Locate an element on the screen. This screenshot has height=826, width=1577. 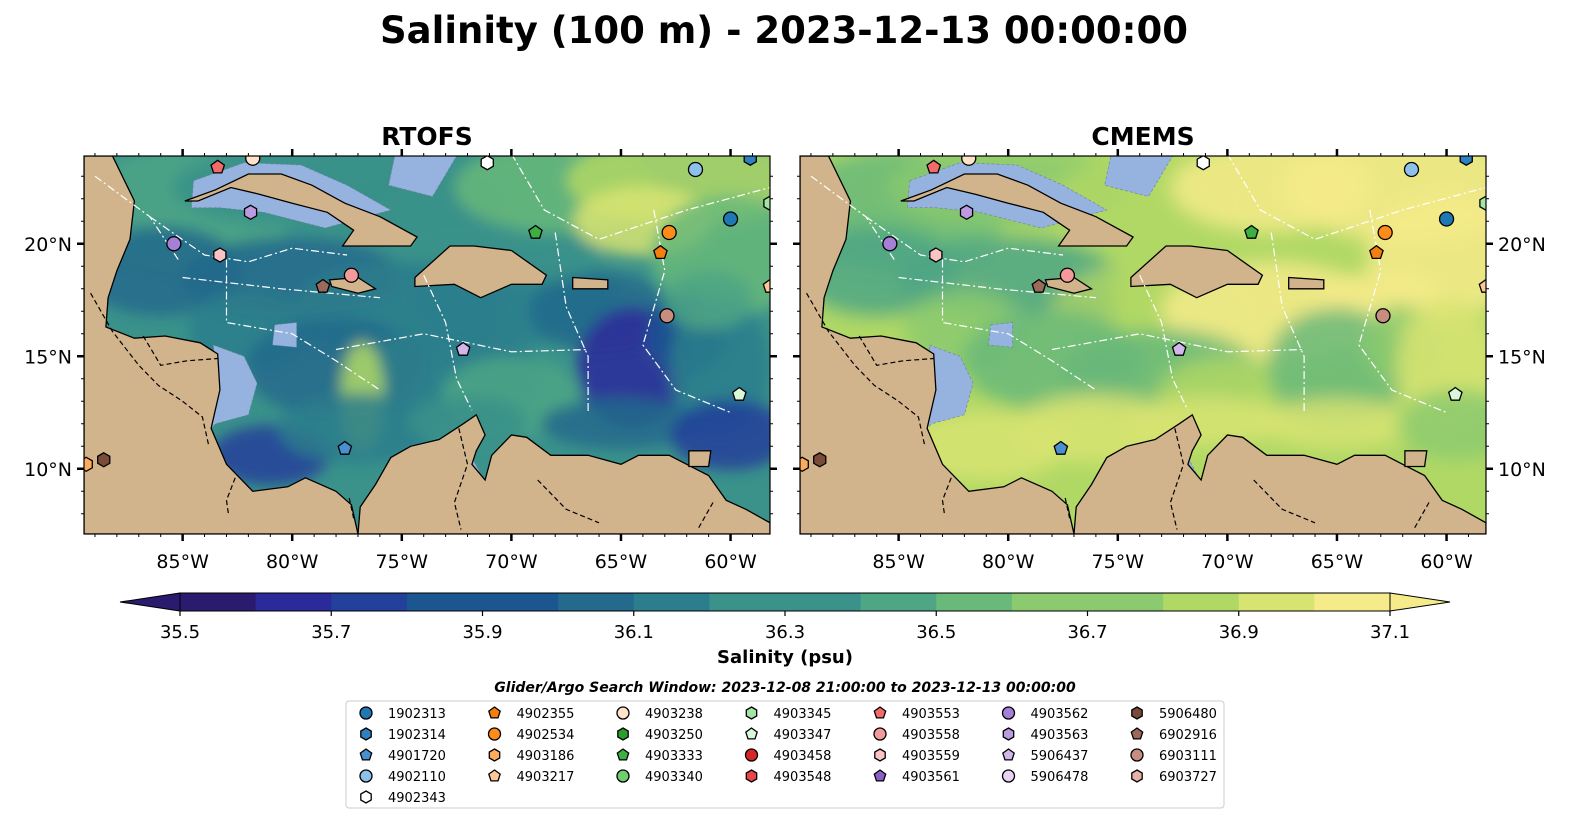
legend-label: 4903345 is located at coordinates (803, 714).